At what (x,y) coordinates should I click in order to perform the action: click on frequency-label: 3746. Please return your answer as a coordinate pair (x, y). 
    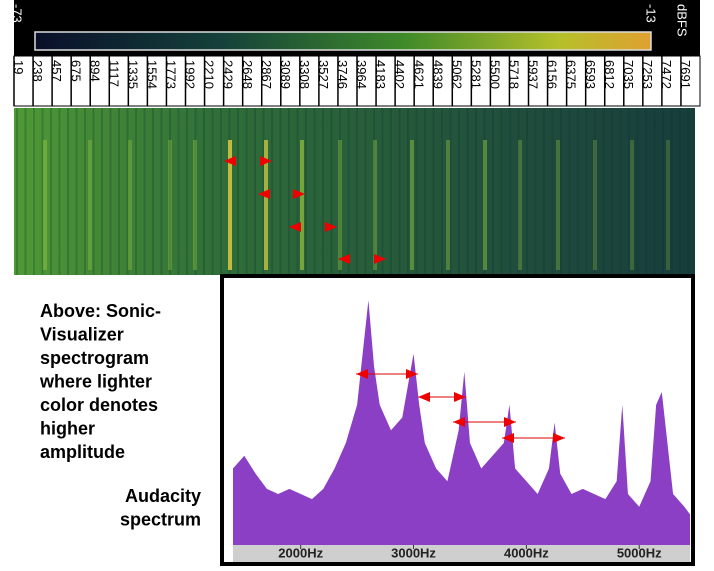
    Looking at the image, I should click on (342, 74).